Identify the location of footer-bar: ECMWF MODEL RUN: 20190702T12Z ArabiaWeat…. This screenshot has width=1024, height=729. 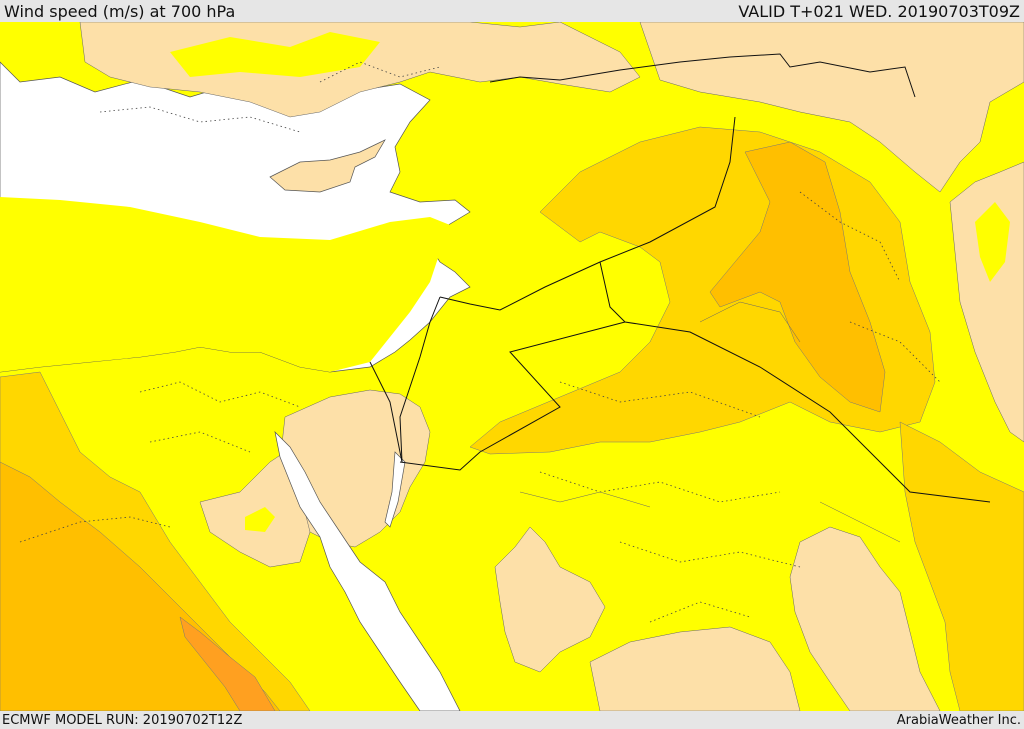
(512, 720).